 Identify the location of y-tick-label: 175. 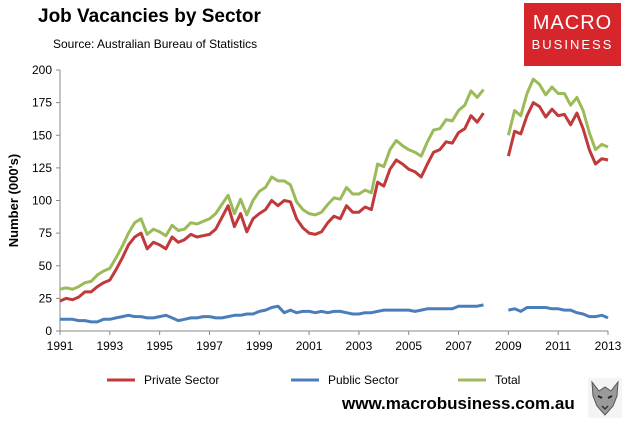
(42, 103).